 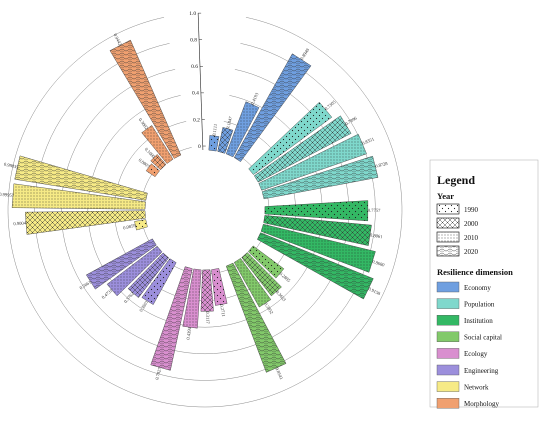 What do you see at coordinates (475, 272) in the screenshot?
I see `legend-dimension-title: Resilience dimension` at bounding box center [475, 272].